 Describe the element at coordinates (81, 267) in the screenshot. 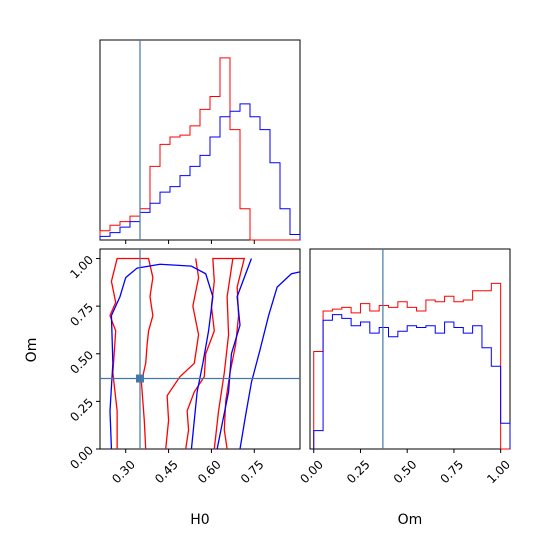

I see `contour-ytick-label-4: 1.00` at that location.